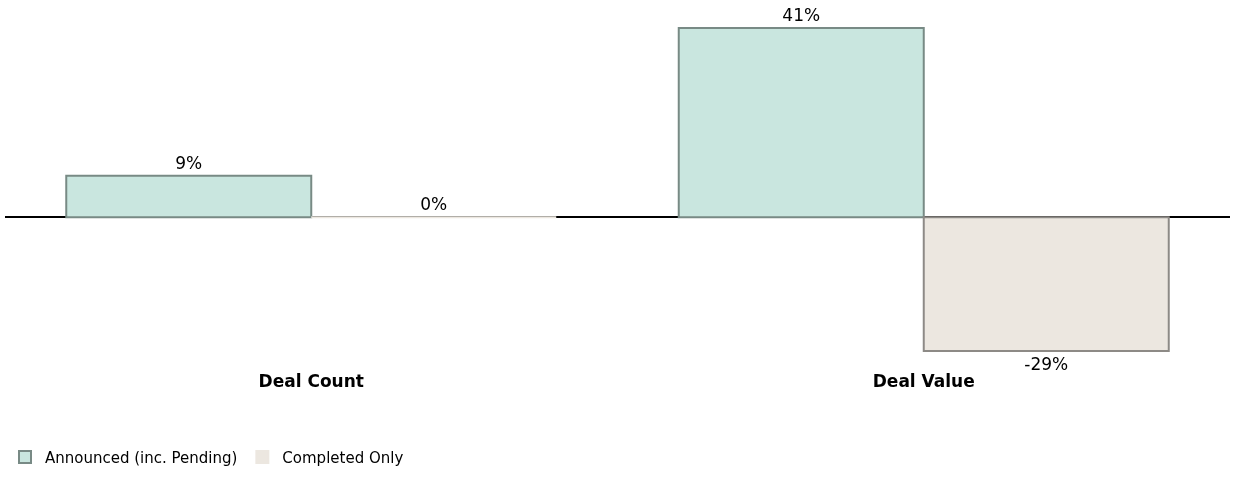 This screenshot has height=479, width=1235. What do you see at coordinates (343, 457) in the screenshot?
I see `legend-label: Completed Only` at bounding box center [343, 457].